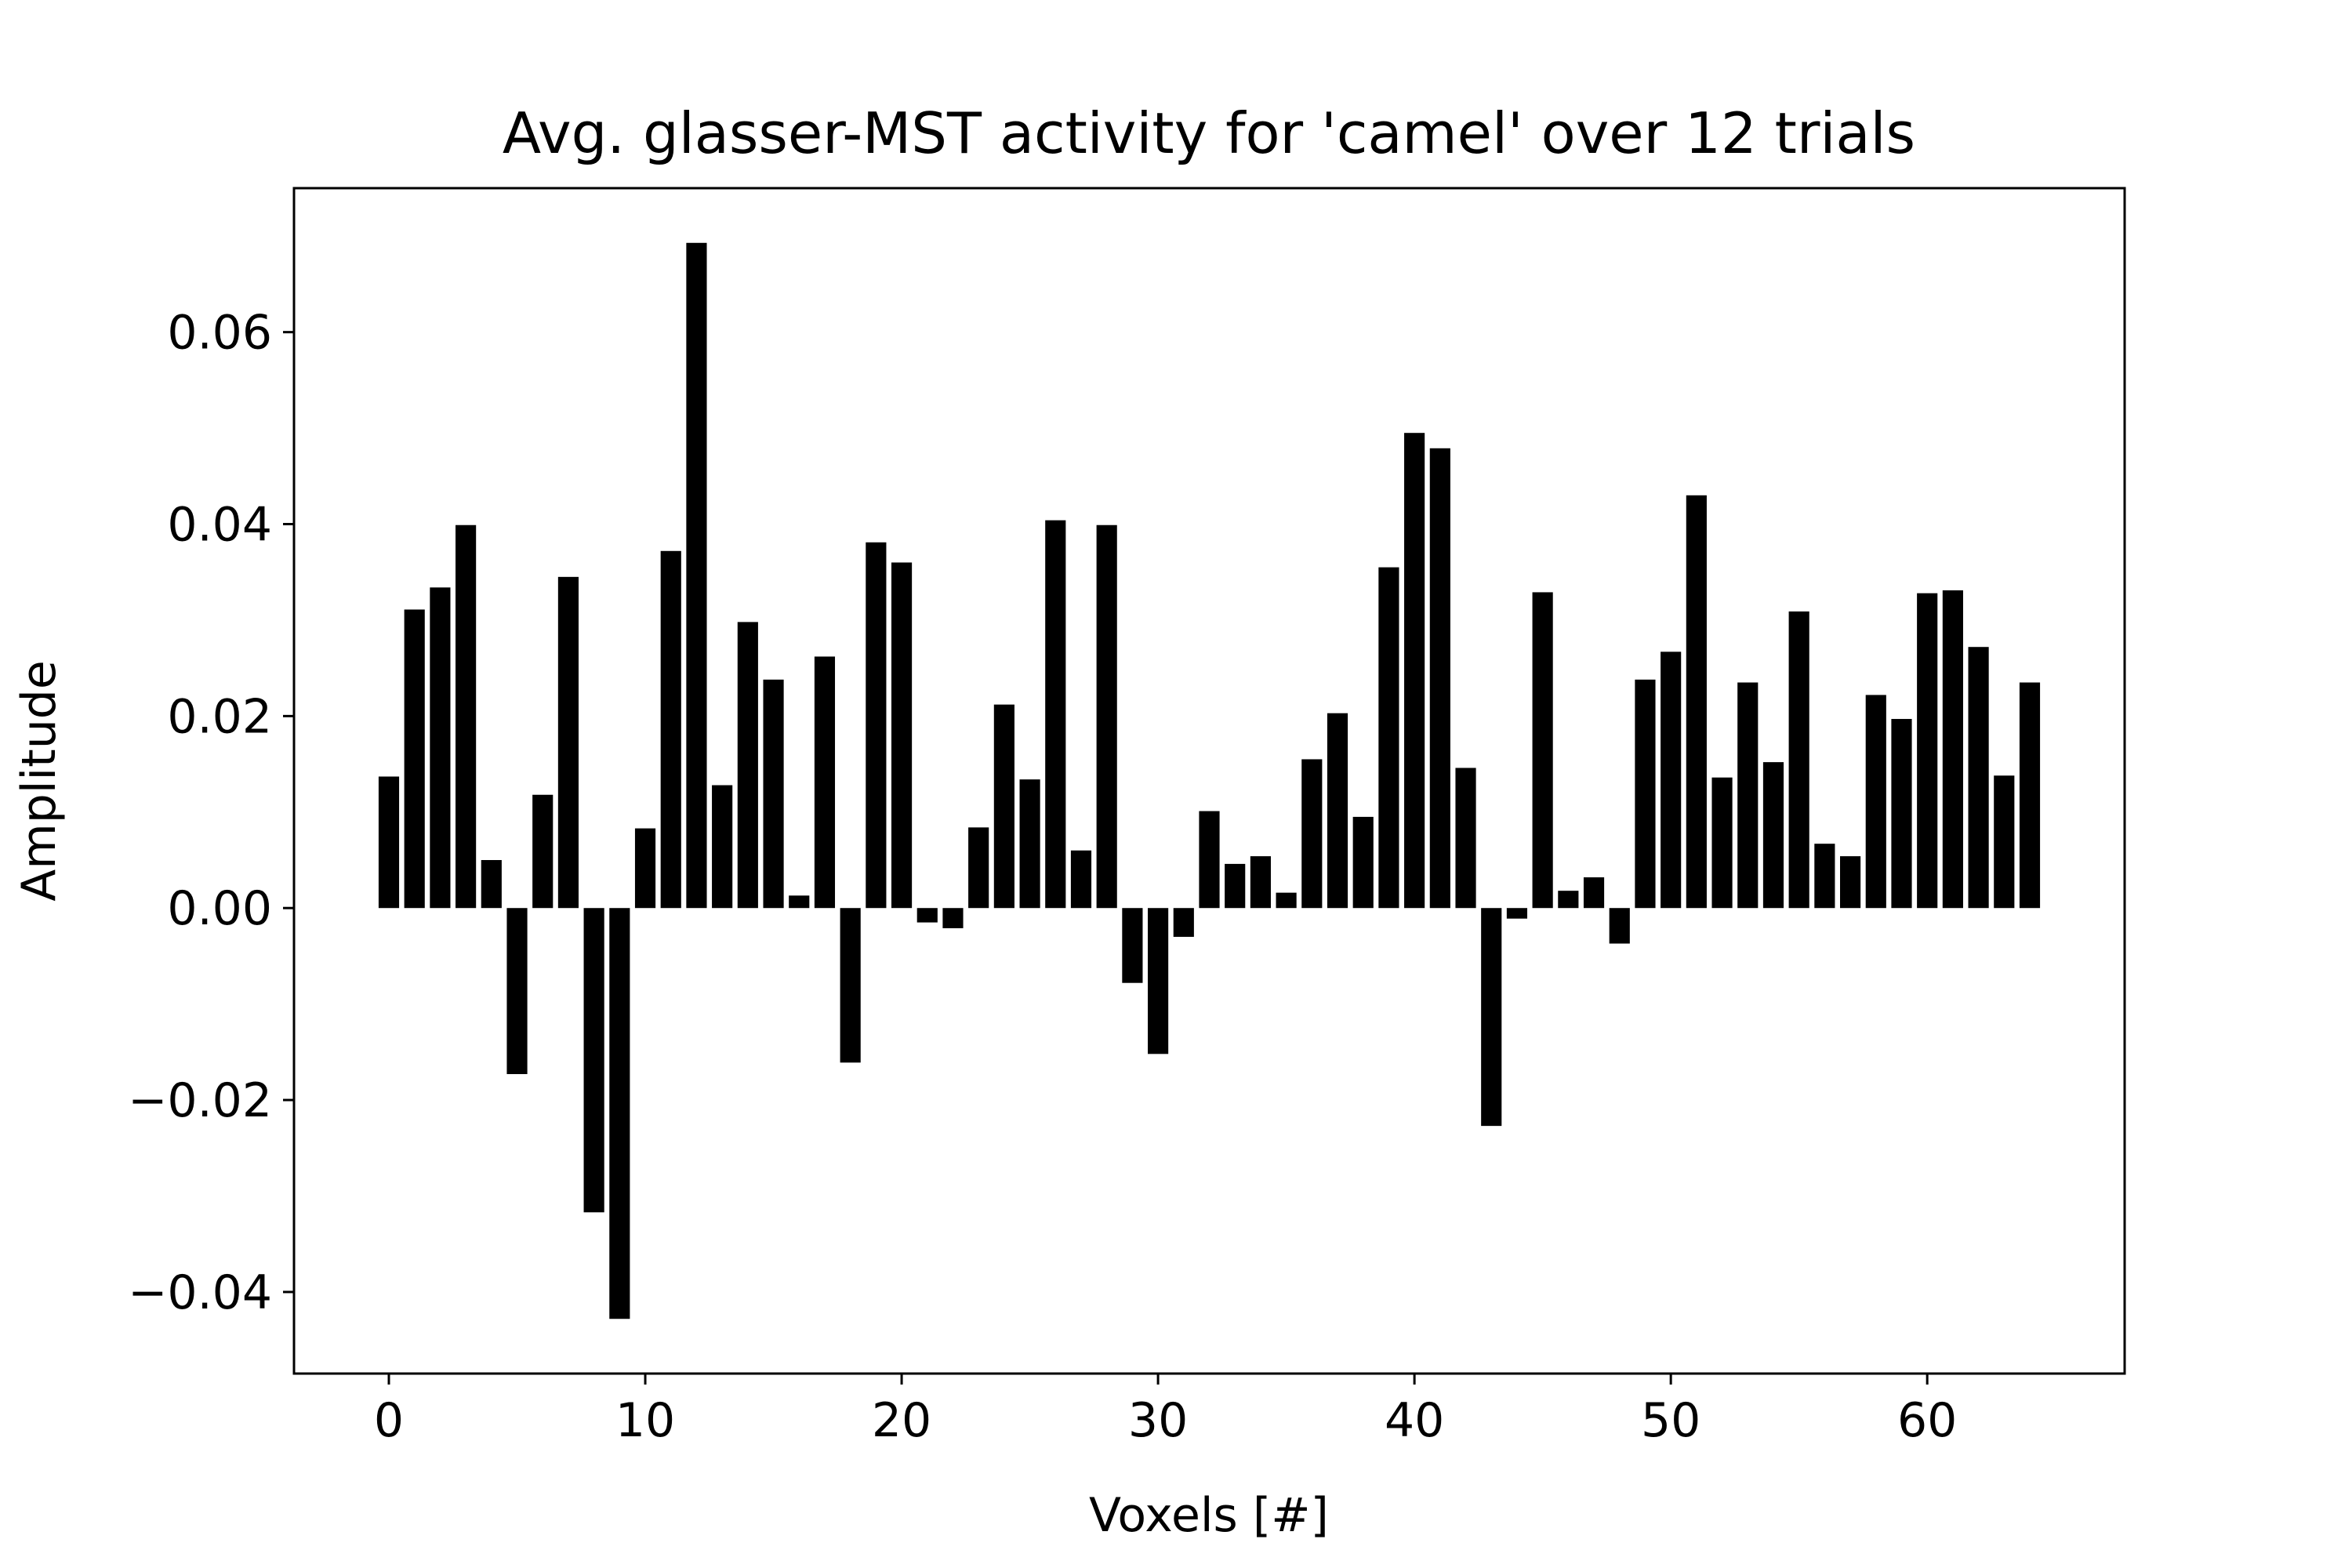 The height and width of the screenshot is (1568, 2352). I want to click on y-tick-label: 0.04, so click(219, 525).